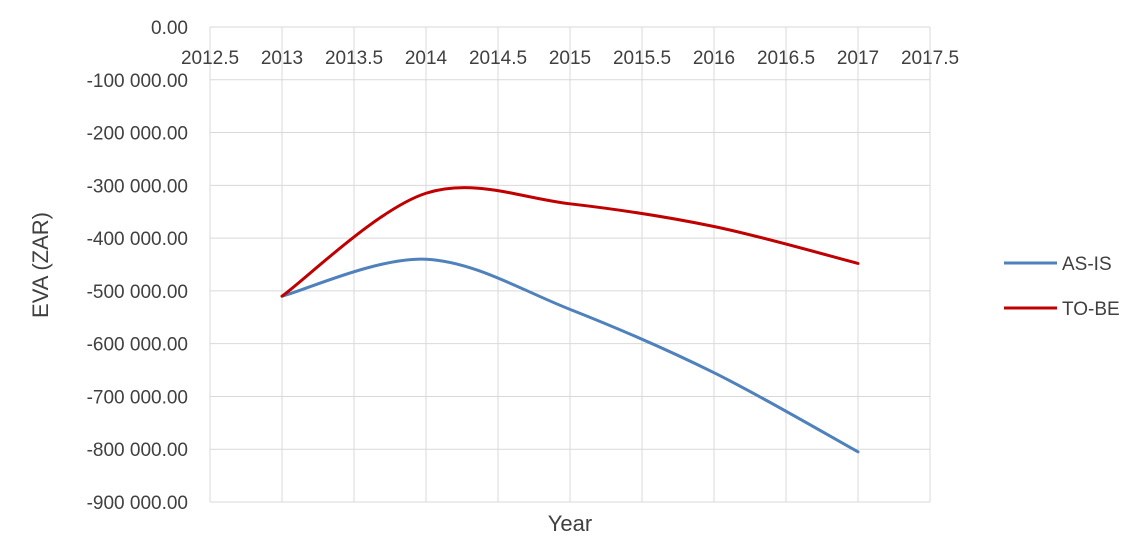 Image resolution: width=1140 pixels, height=557 pixels. Describe the element at coordinates (169, 28) in the screenshot. I see `y-tick-label: 0.00` at that location.